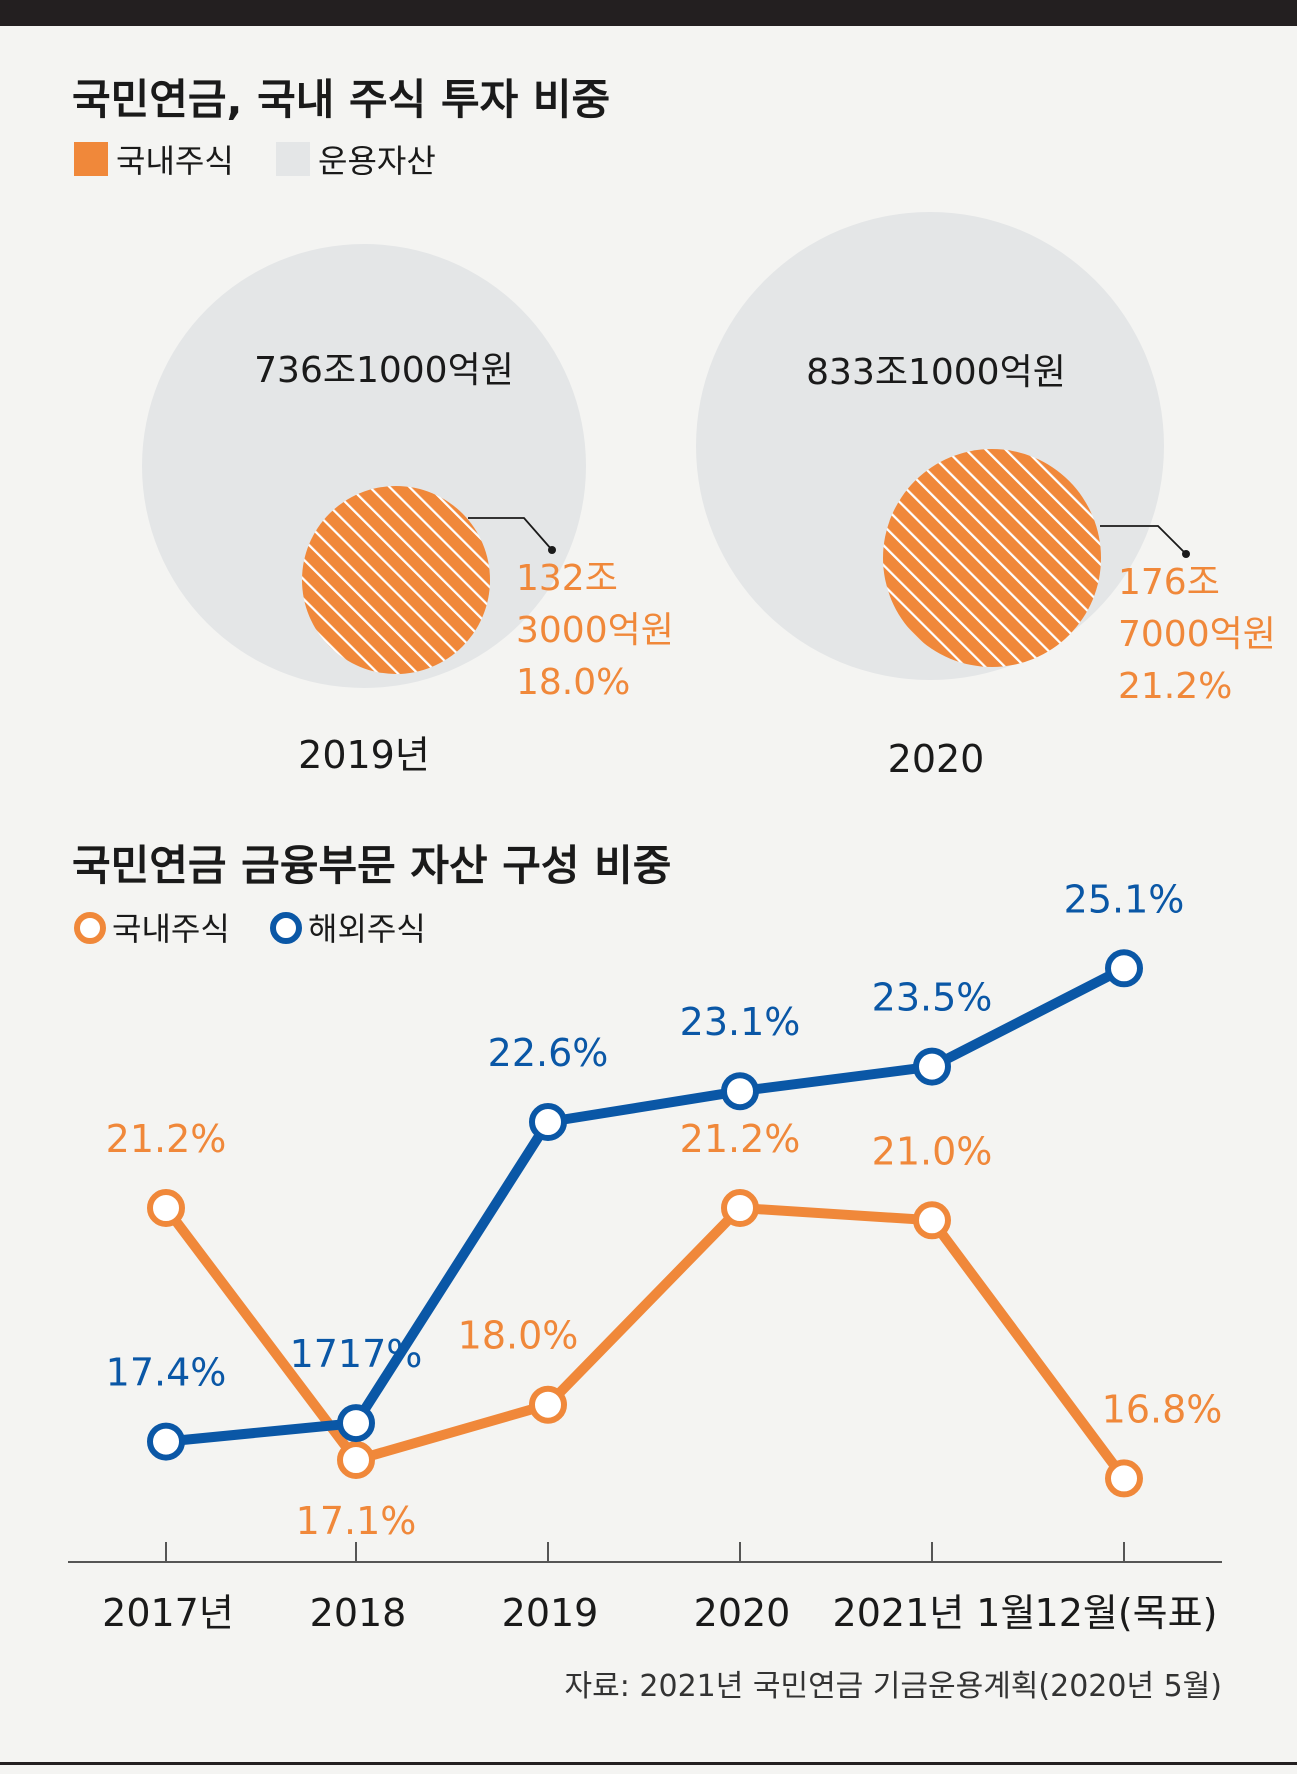 Image resolution: width=1297 pixels, height=1774 pixels. I want to click on x-tick-label-2: 2019, so click(550, 1613).